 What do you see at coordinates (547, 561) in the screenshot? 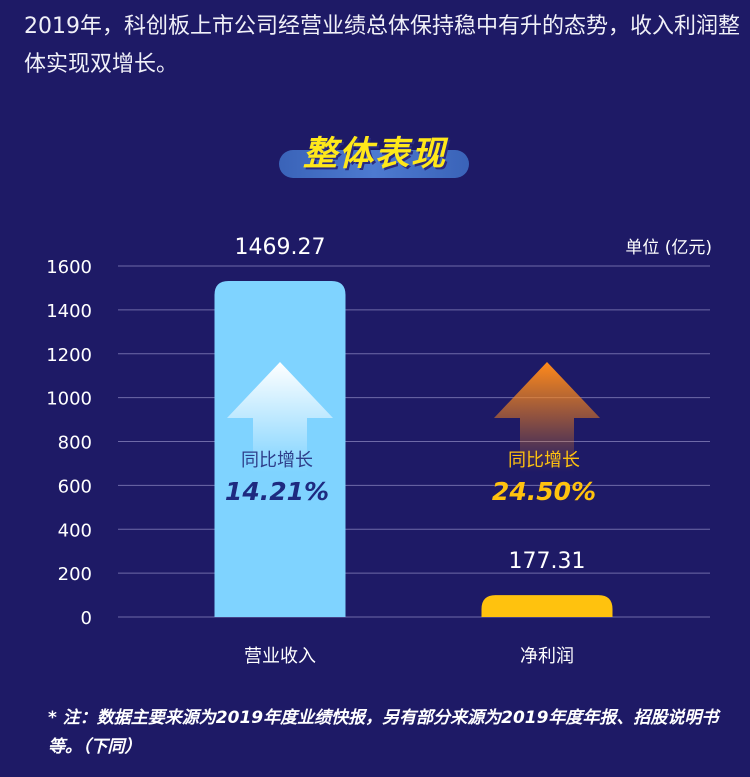
I see `value-label: 177.31` at bounding box center [547, 561].